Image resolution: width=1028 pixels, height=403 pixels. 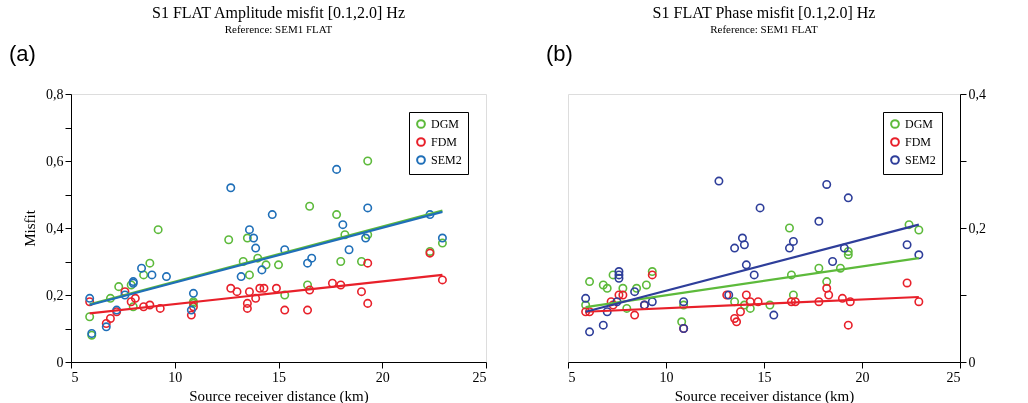 I want to click on y-tick-label: 0,4, so click(x=55, y=228).